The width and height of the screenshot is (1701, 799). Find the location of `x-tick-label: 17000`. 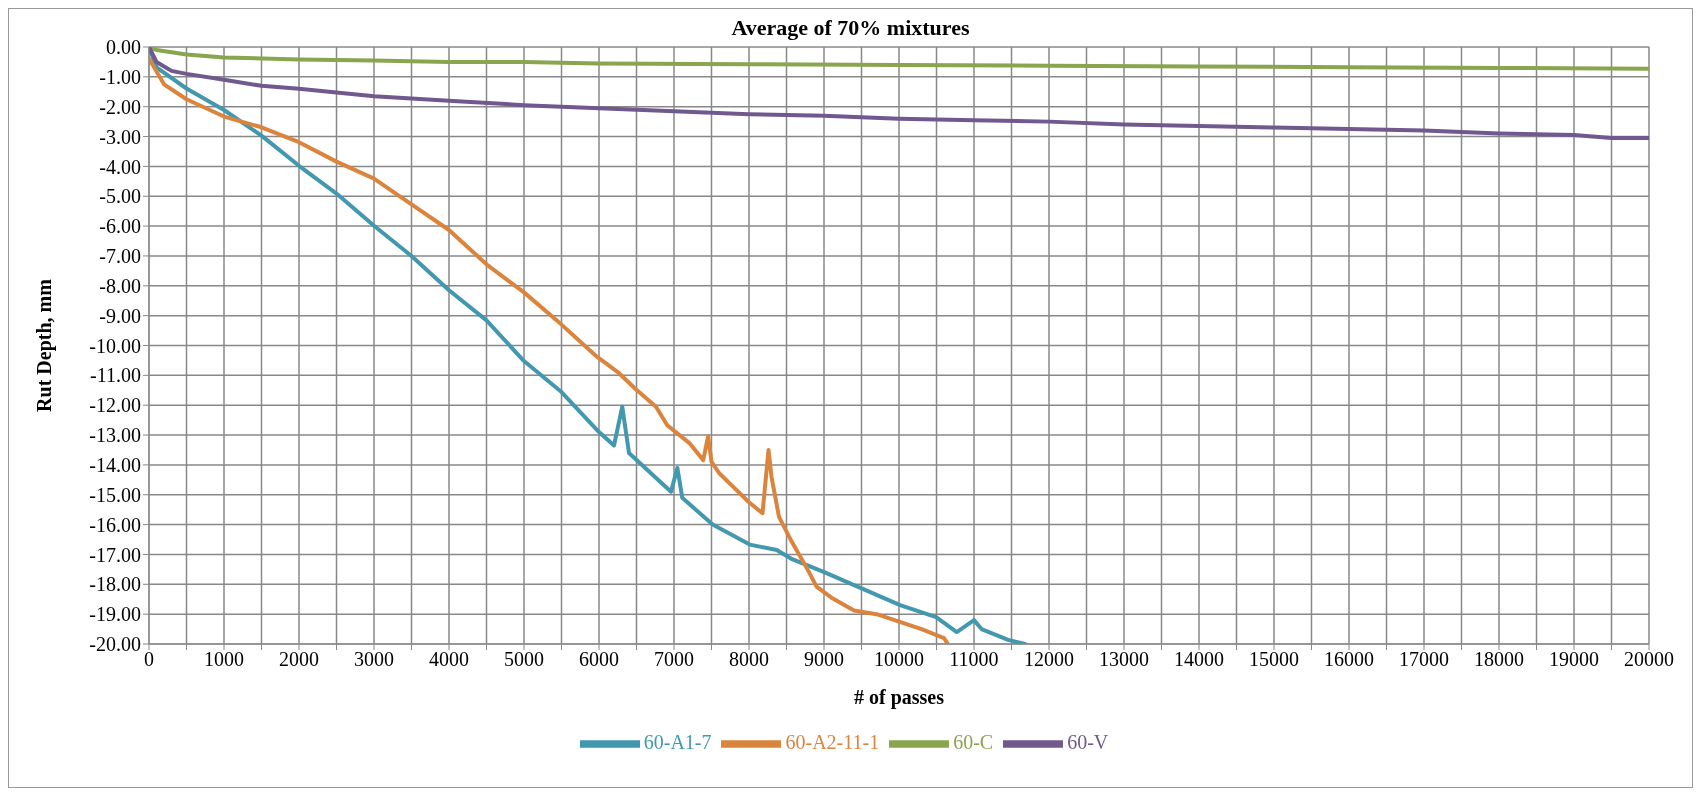

x-tick-label: 17000 is located at coordinates (1424, 659).